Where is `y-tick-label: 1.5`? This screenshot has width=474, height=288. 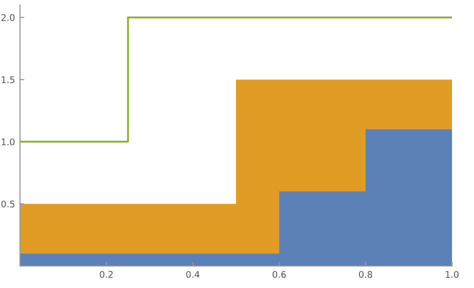
y-tick-label: 1.5 is located at coordinates (8, 80).